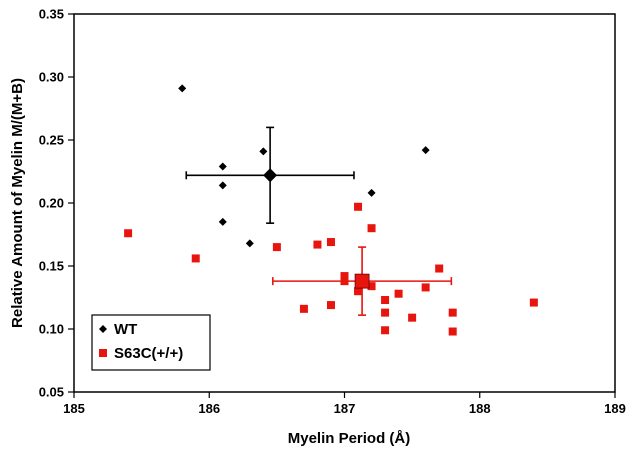  Describe the element at coordinates (349, 438) in the screenshot. I see `x-axis-title: Myelin Period (Å)` at that location.